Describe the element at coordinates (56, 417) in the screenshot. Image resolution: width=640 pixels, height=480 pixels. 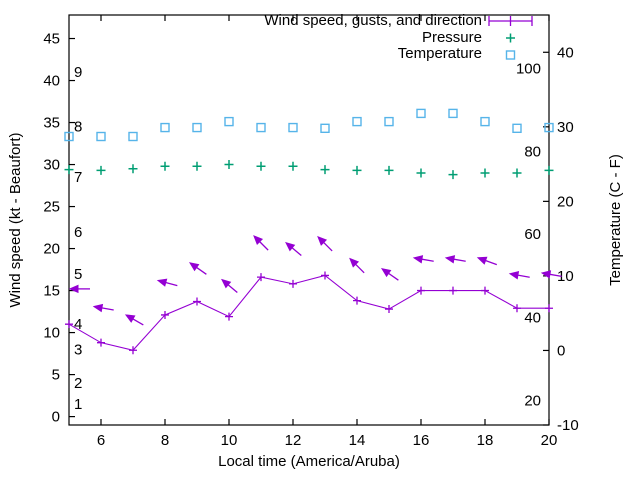
I see `left-tick-label: 0` at that location.